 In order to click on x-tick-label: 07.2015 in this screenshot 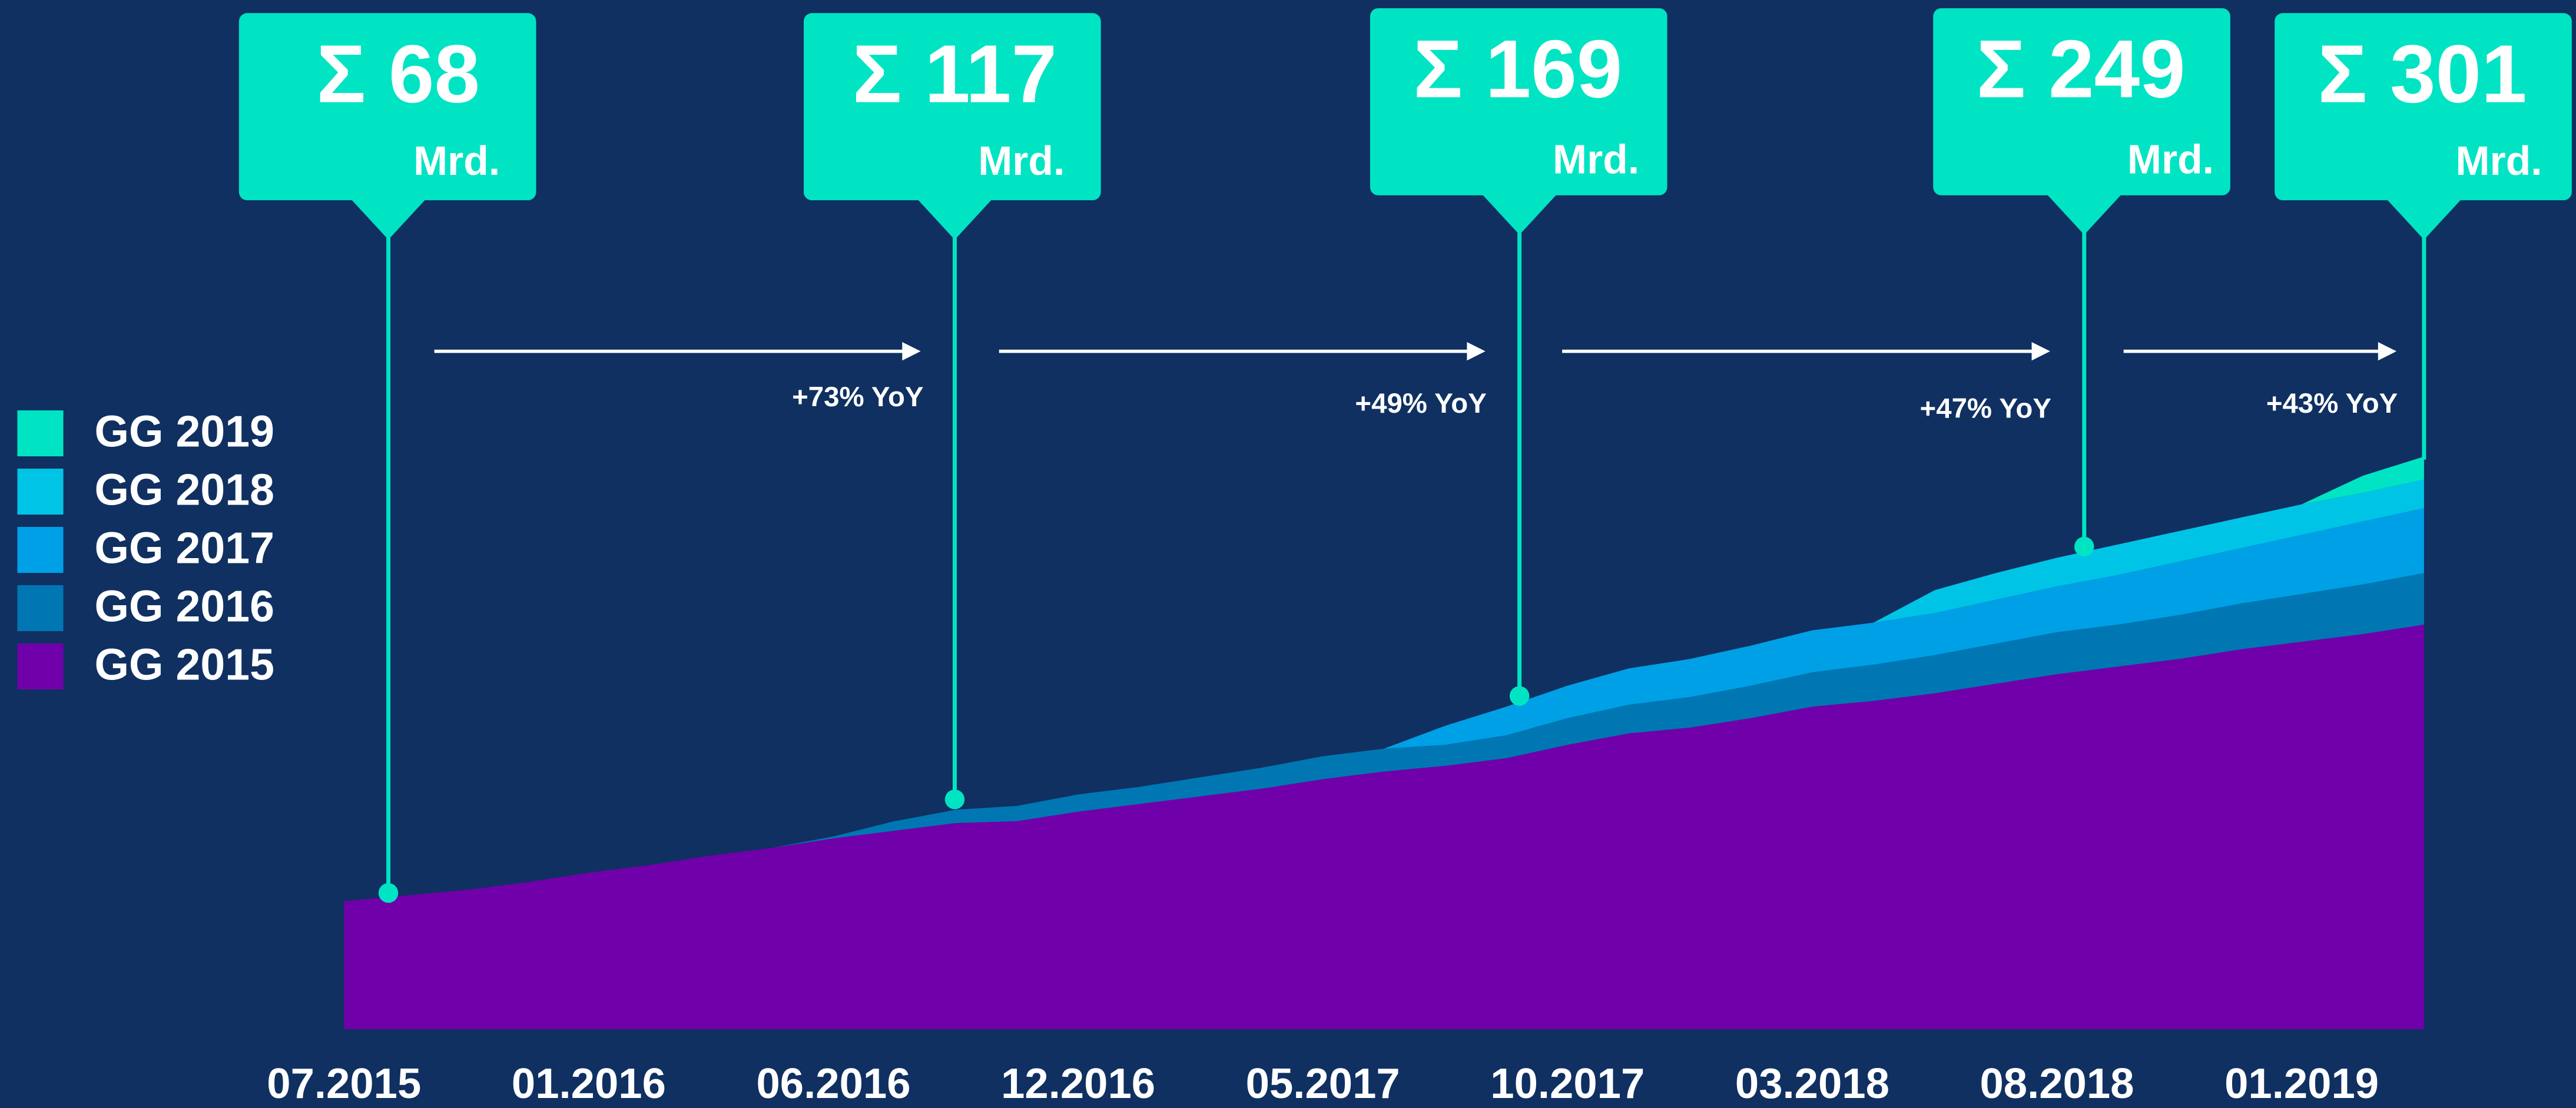, I will do `click(344, 1083)`.